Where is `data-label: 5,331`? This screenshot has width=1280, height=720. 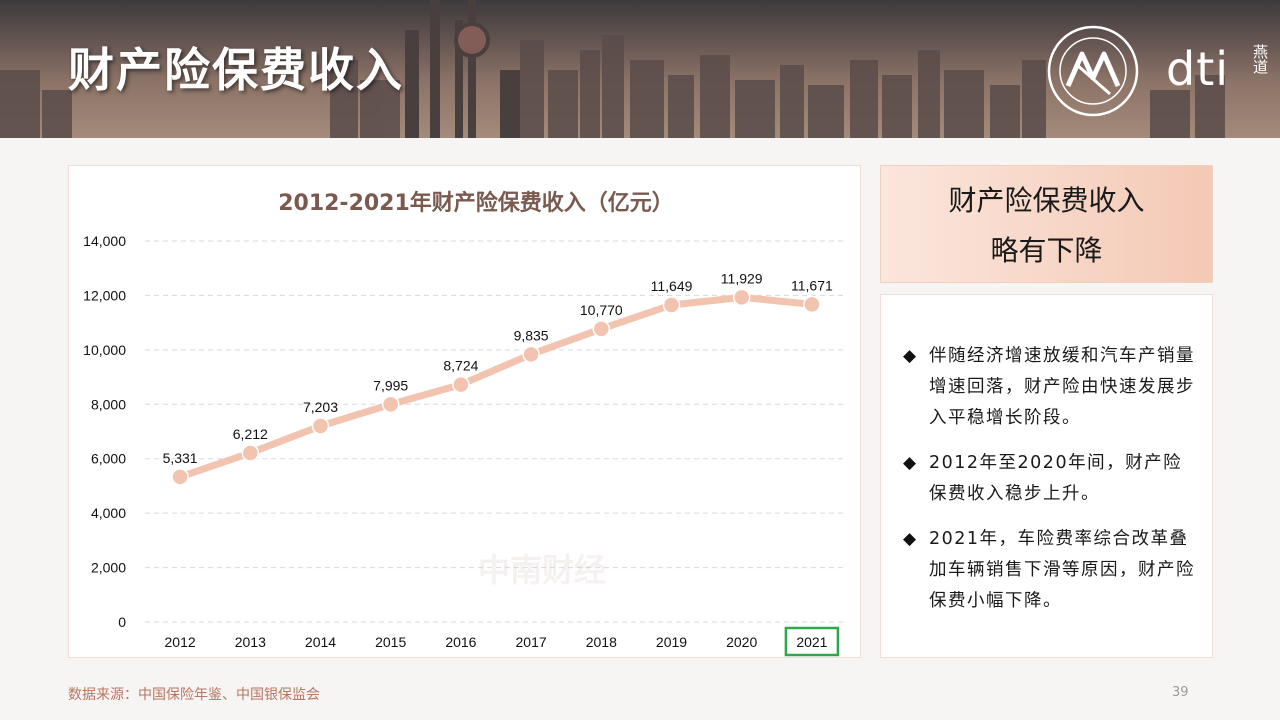 data-label: 5,331 is located at coordinates (180, 458).